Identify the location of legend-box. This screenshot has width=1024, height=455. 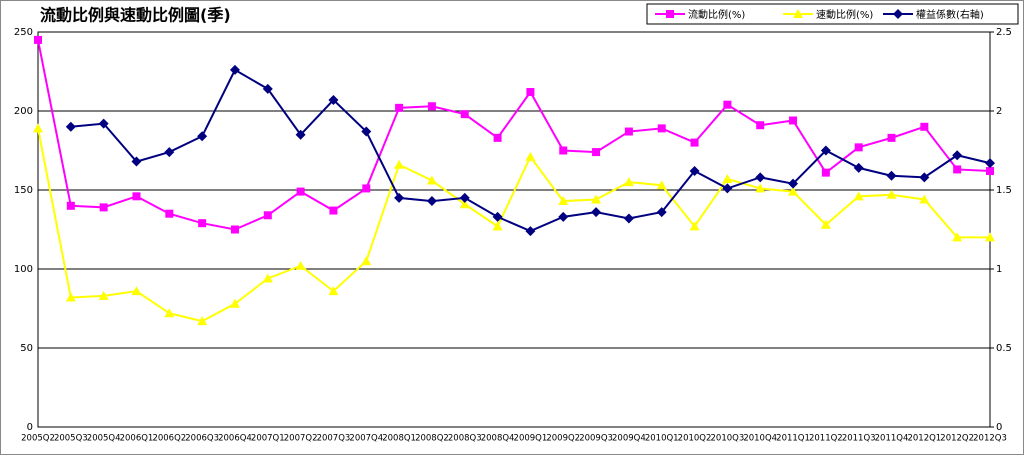
(832, 14).